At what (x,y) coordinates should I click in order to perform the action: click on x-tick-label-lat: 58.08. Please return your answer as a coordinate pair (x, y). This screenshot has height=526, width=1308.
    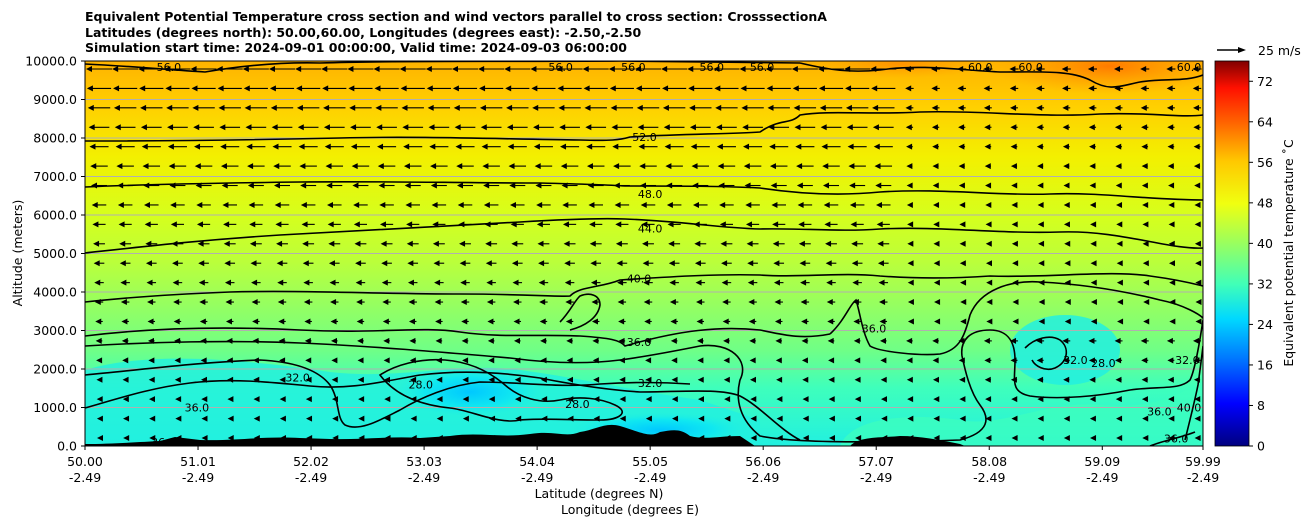
    Looking at the image, I should click on (989, 461).